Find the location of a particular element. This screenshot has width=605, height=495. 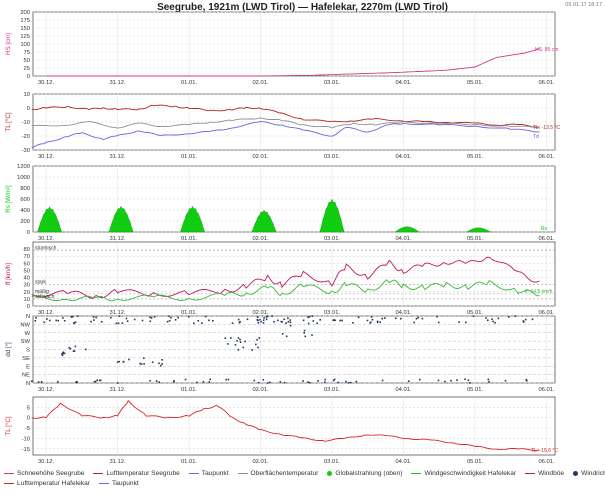

threshold-label: stürmisch is located at coordinates (46, 249).